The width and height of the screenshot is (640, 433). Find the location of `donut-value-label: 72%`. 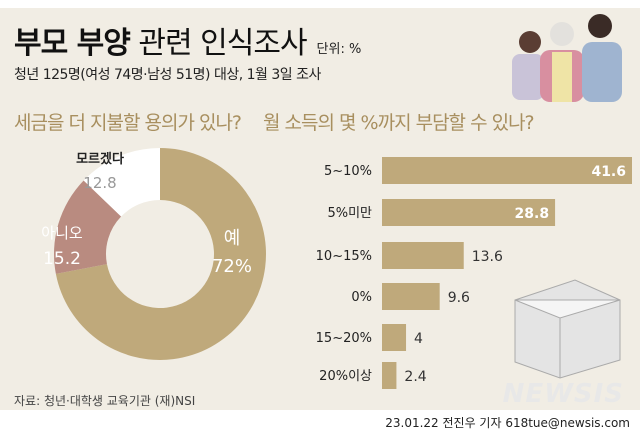

donut-value-label: 72% is located at coordinates (232, 266).